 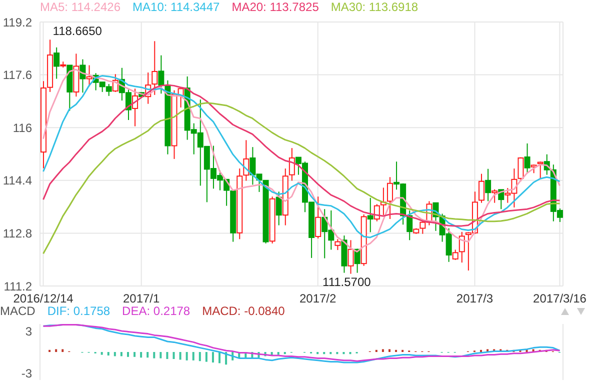 I want to click on y-tick-label: 117.6, so click(x=17, y=75).